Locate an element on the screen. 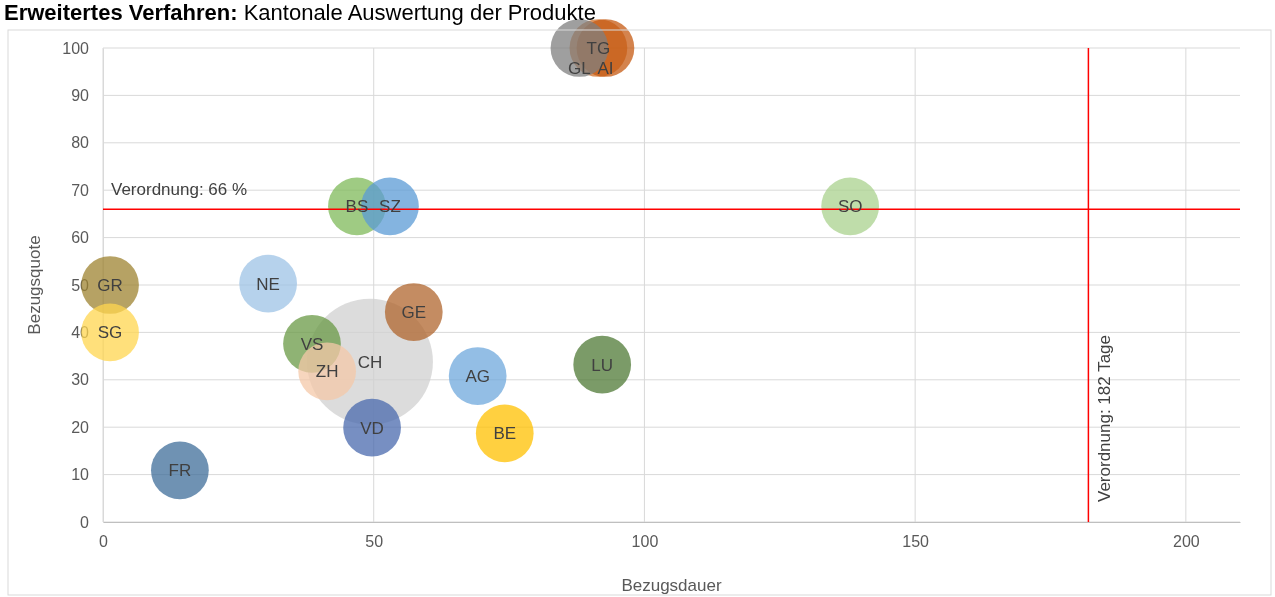  x-tick-label: 200 is located at coordinates (1186, 542).